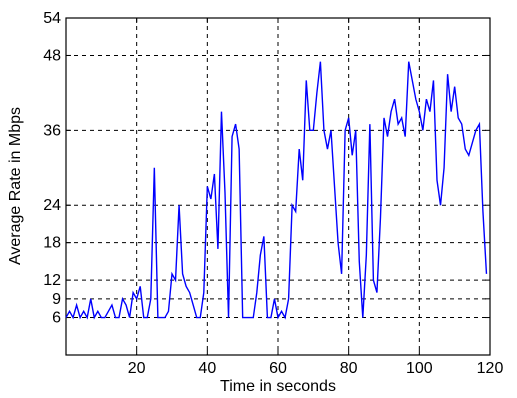 Image resolution: width=517 pixels, height=398 pixels. I want to click on y-tick-label: 12, so click(52, 280).